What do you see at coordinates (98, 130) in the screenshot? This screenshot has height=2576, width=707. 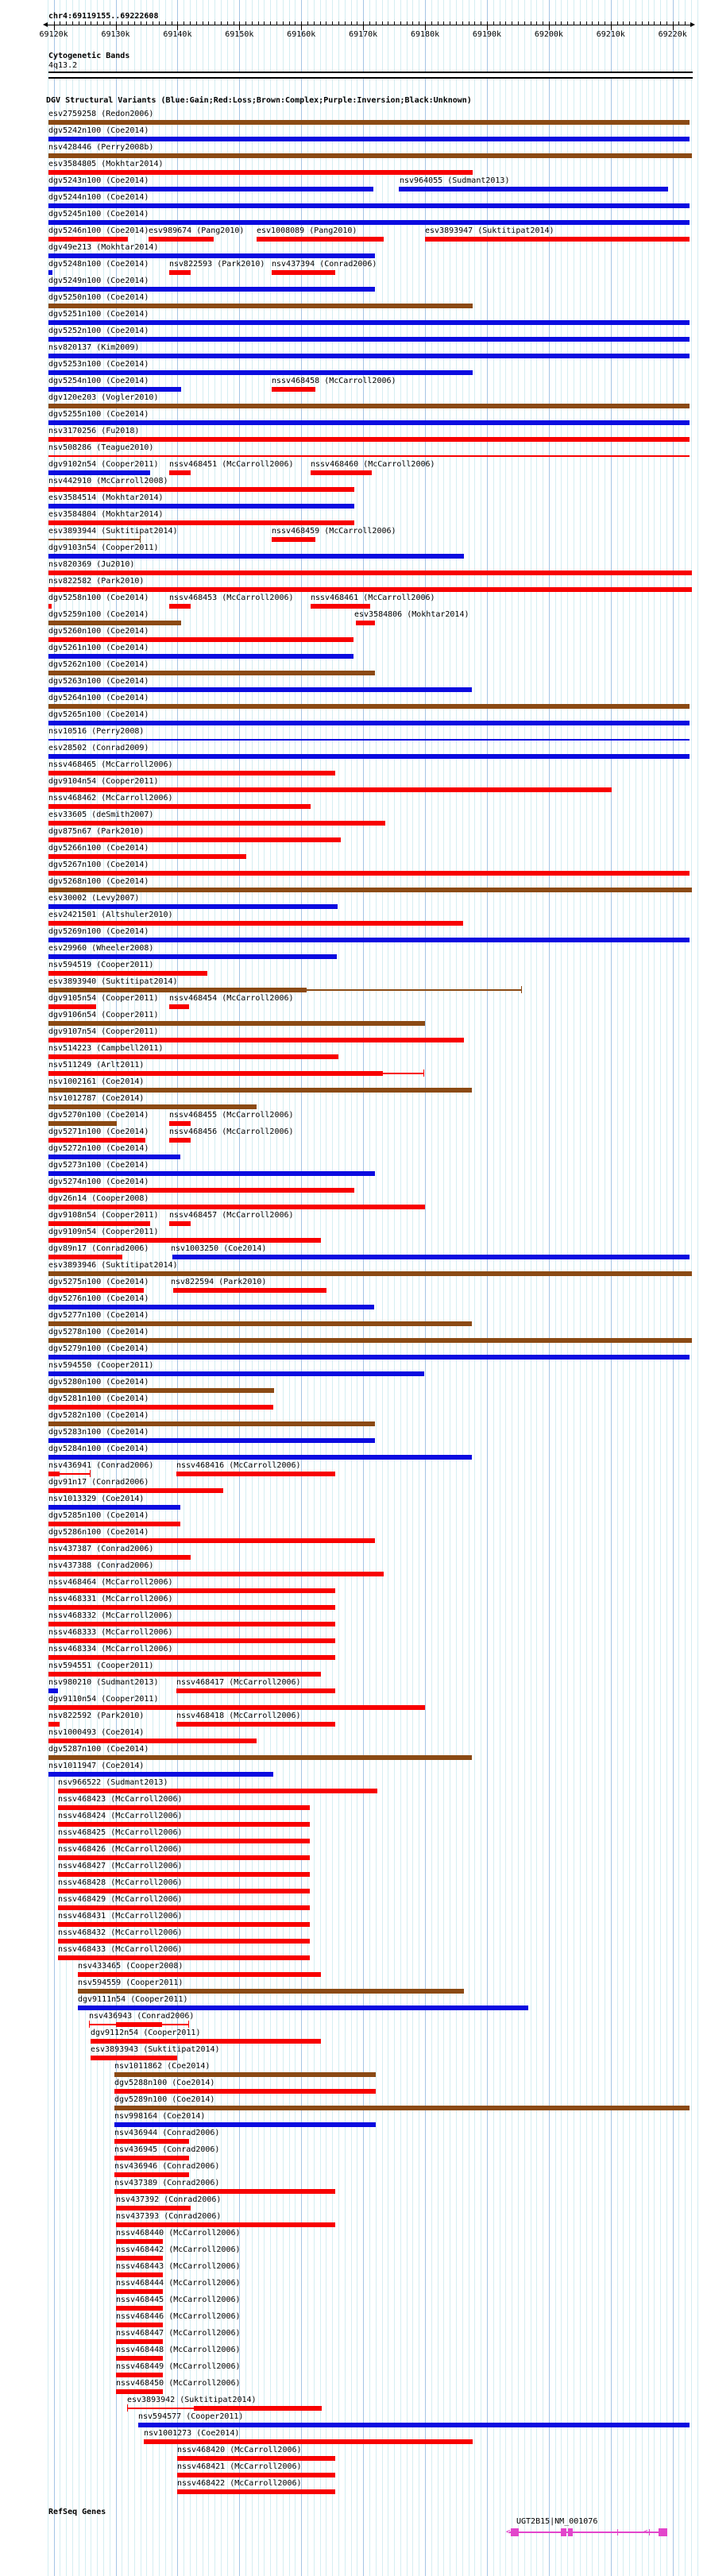 I see `variant-label: dgv5242n100 (Coe2014)` at bounding box center [98, 130].